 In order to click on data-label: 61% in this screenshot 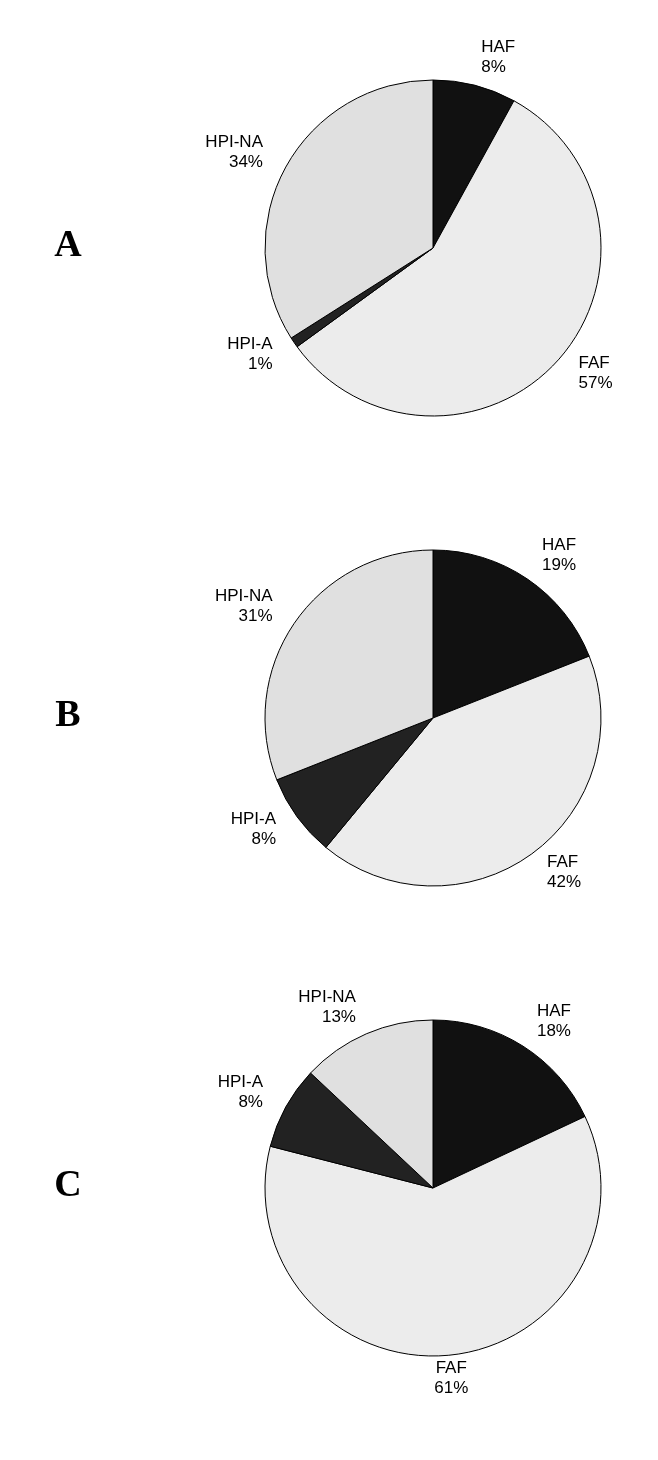, I will do `click(451, 1388)`.